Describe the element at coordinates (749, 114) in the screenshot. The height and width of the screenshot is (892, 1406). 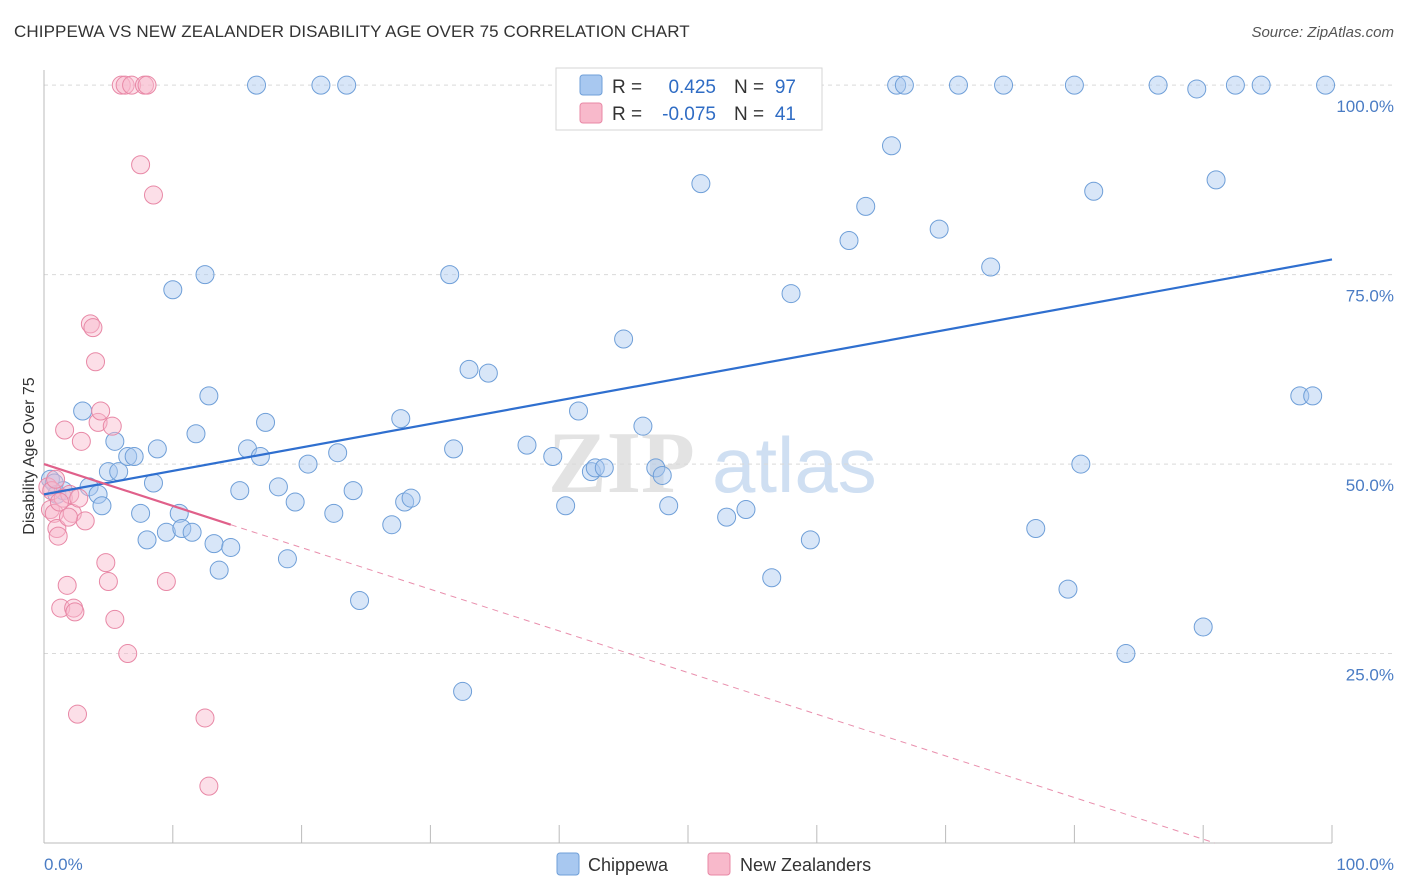
I see `legend-n-label-2: N =` at that location.